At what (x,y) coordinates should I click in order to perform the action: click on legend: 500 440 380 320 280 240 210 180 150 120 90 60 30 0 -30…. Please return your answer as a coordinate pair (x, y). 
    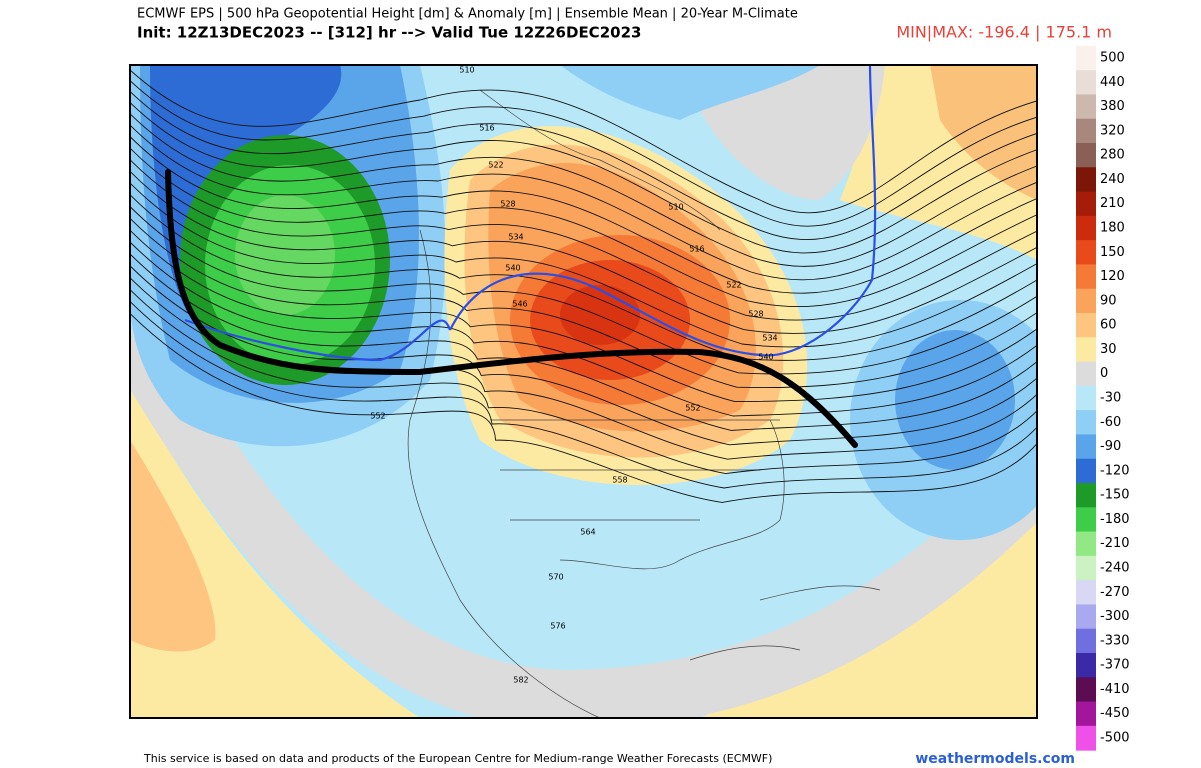
    Looking at the image, I should click on (1103, 398).